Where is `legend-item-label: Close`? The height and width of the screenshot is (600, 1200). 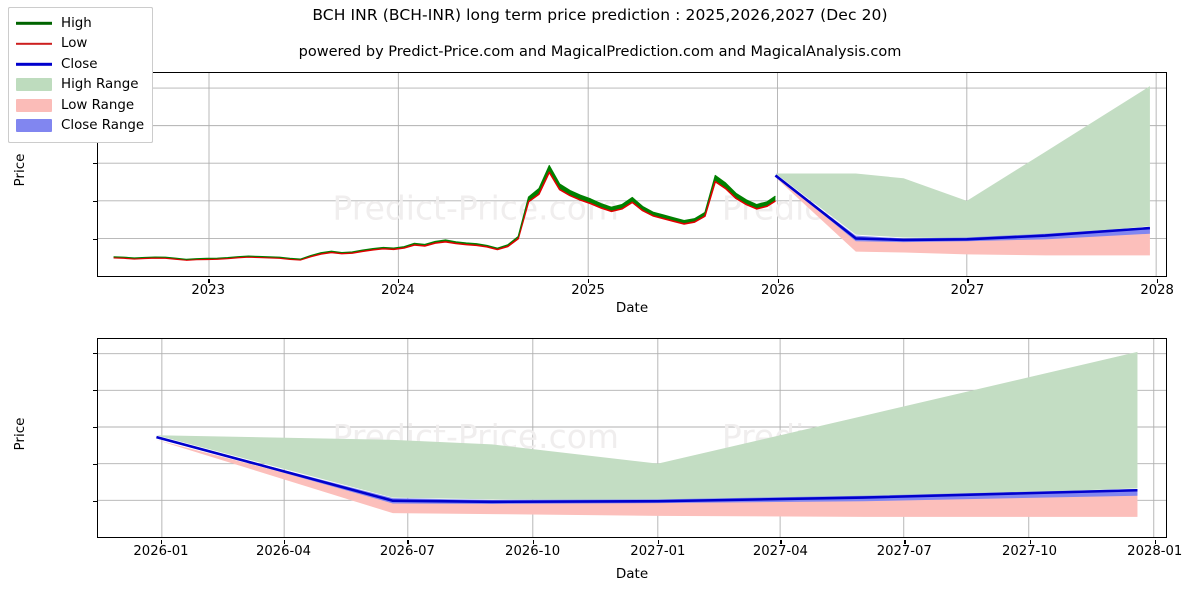 legend-item-label: Close is located at coordinates (79, 64).